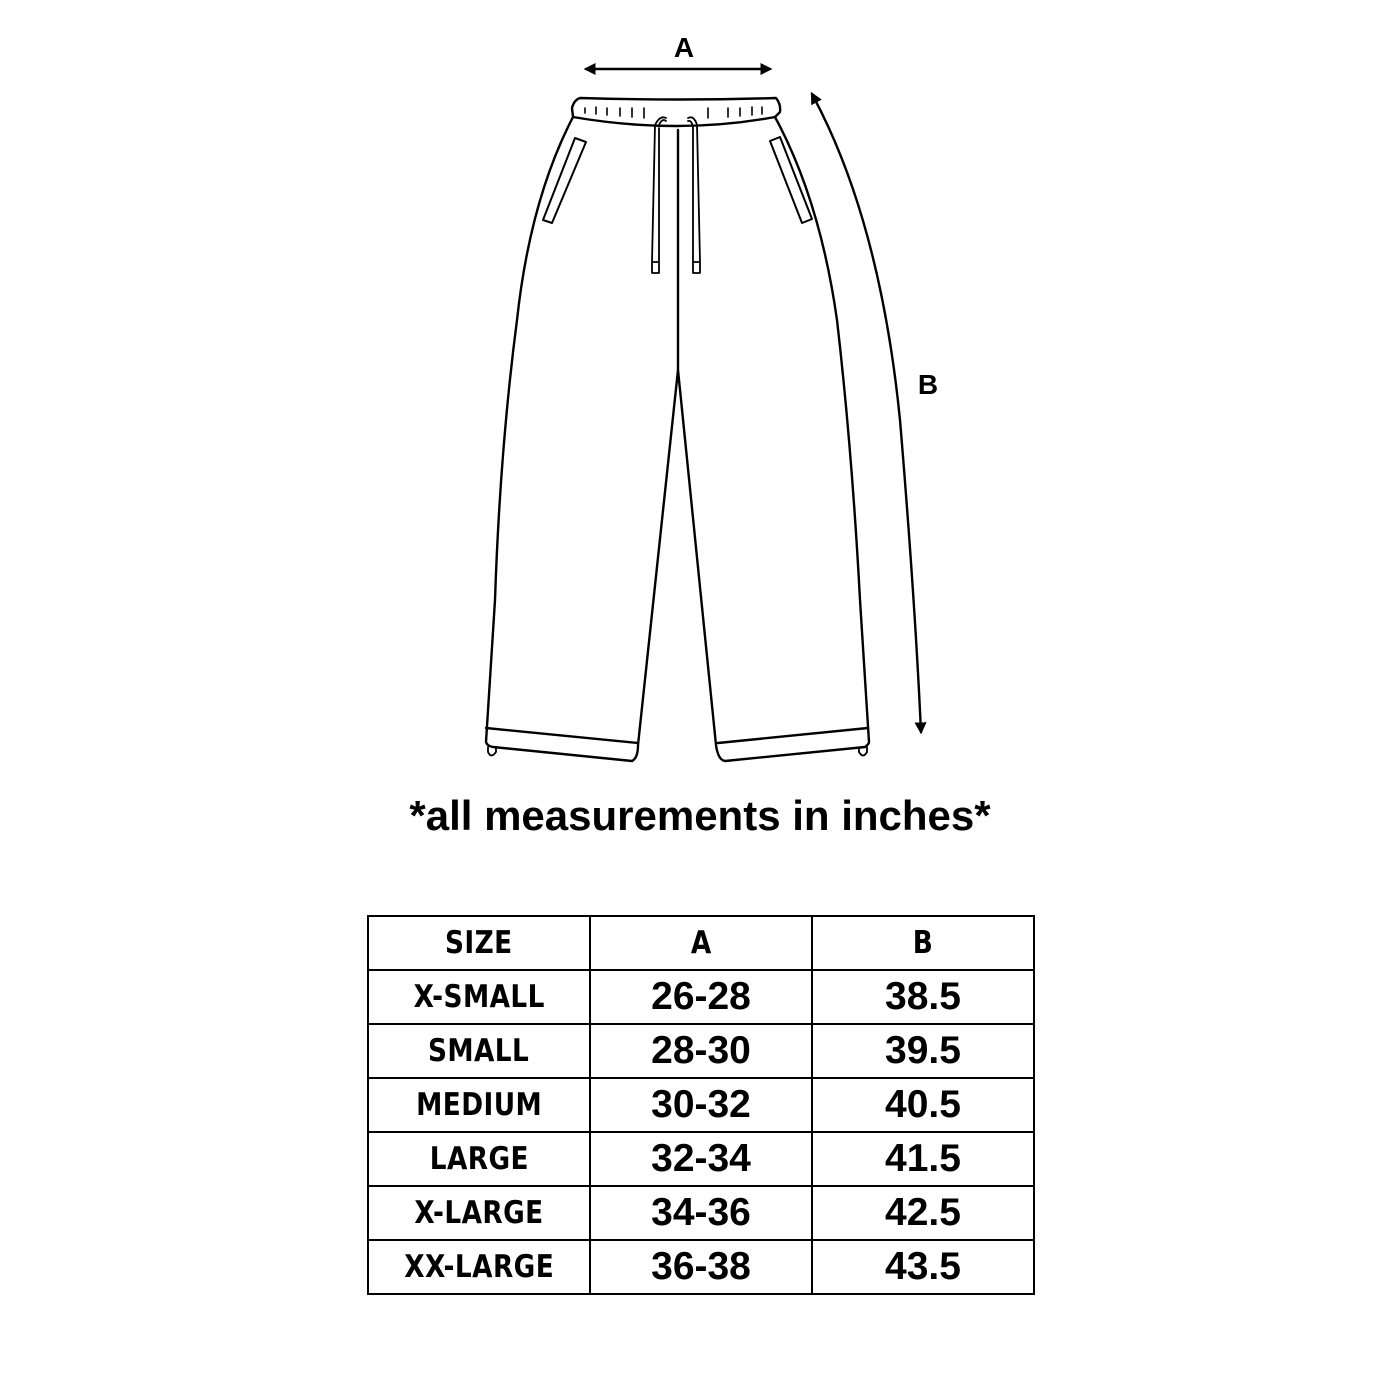  I want to click on header-a: A, so click(701, 943).